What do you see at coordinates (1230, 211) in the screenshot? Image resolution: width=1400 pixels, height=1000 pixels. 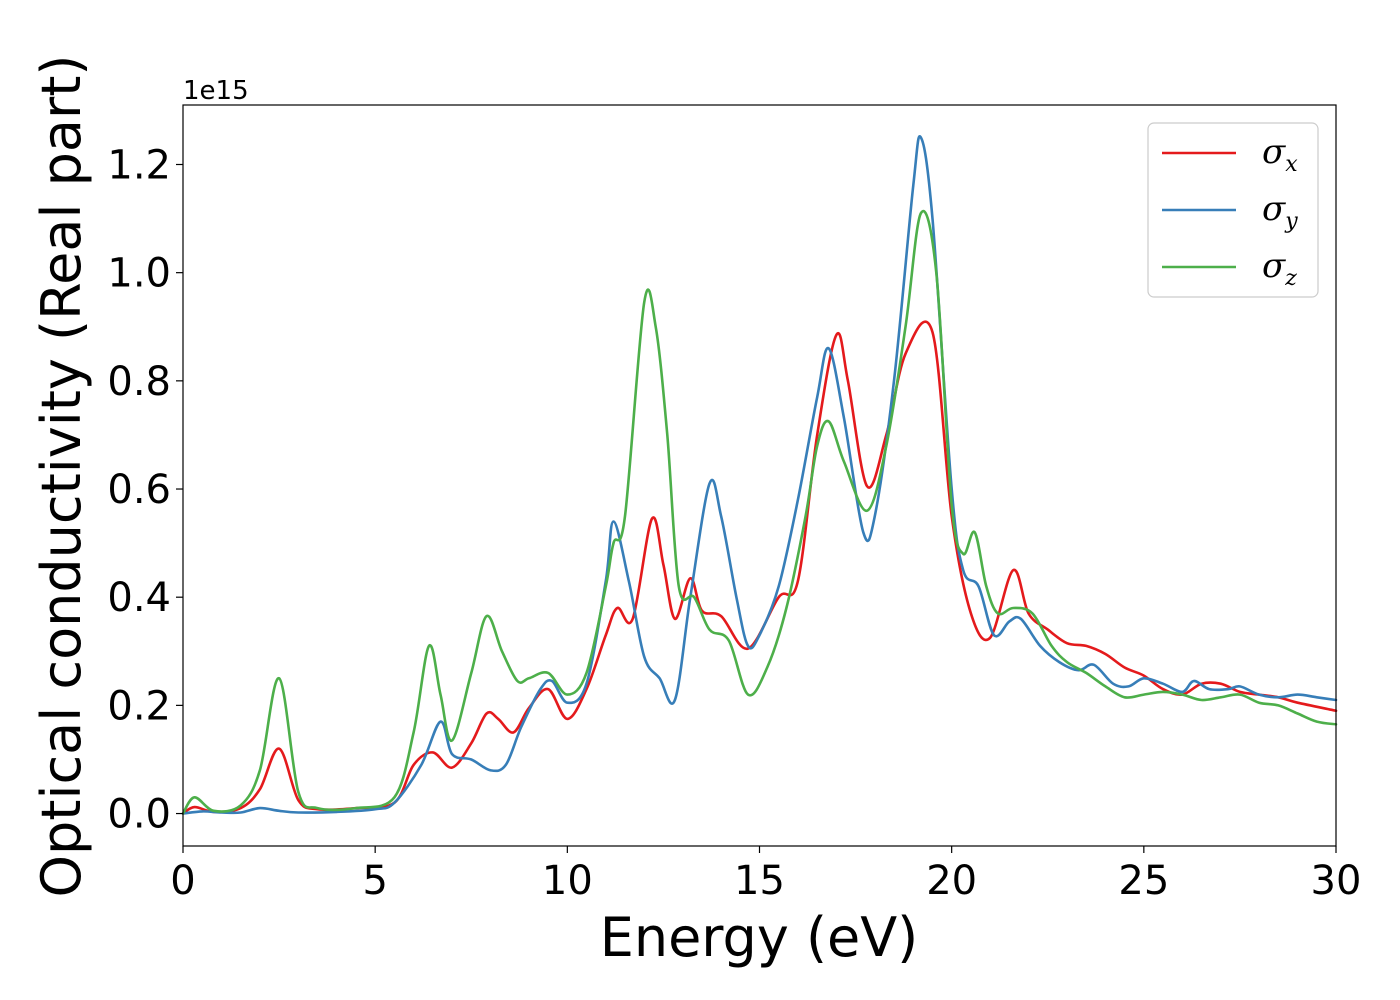 I see `legend-entries: σx σy σz` at bounding box center [1230, 211].